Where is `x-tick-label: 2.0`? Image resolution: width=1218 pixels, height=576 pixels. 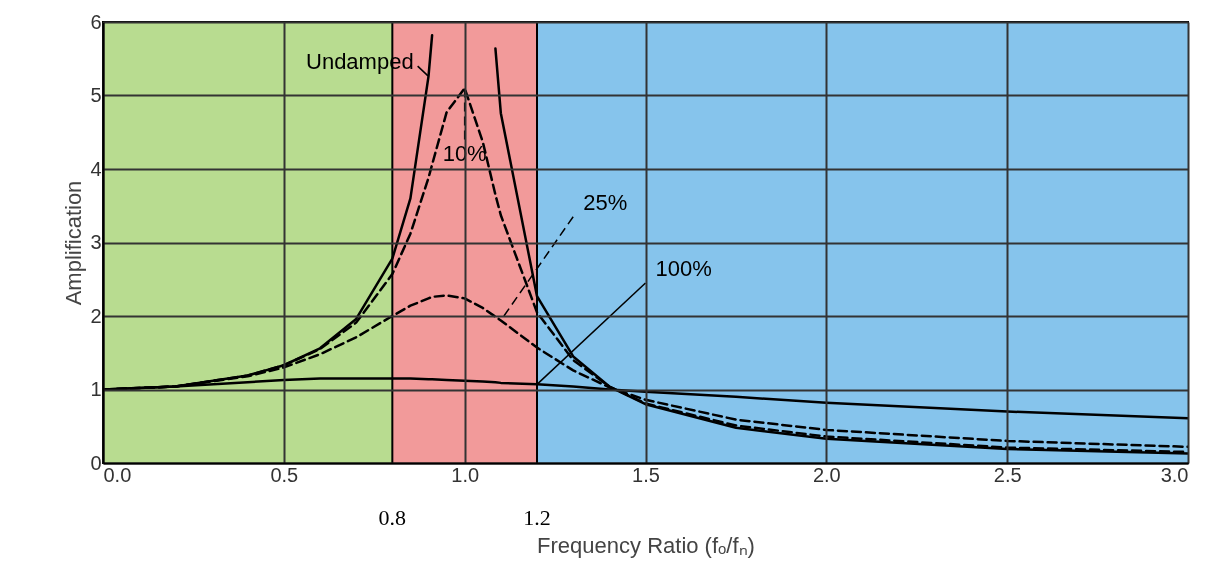 x-tick-label: 2.0 is located at coordinates (826, 474).